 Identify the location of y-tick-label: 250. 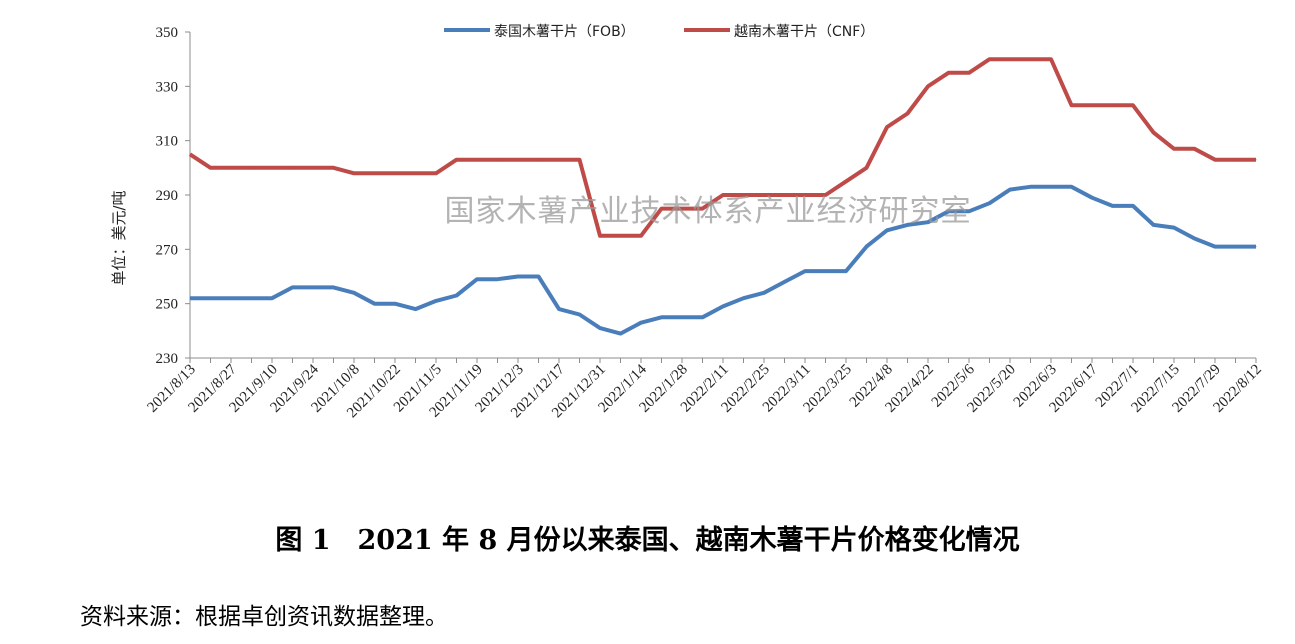
(167, 305).